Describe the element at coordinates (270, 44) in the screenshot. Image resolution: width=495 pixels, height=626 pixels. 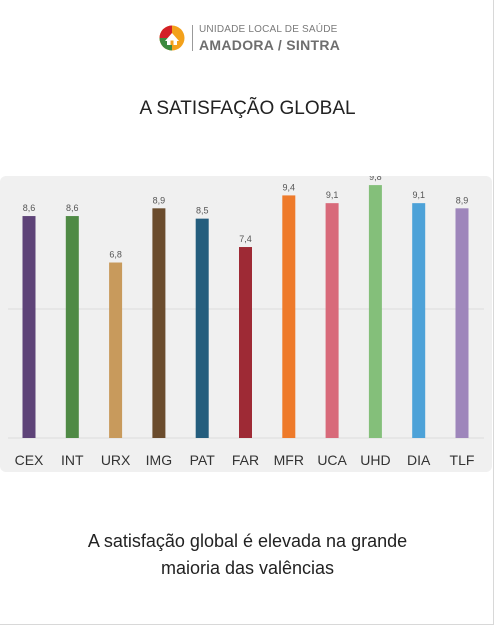
I see `logo-line2: AMADORA / SINTRA` at that location.